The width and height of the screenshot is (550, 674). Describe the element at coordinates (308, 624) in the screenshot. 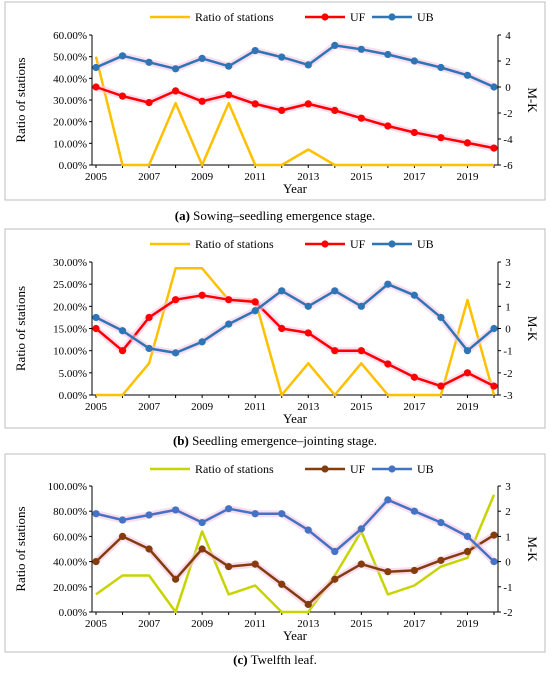

I see `x-tick-label: 2013` at that location.